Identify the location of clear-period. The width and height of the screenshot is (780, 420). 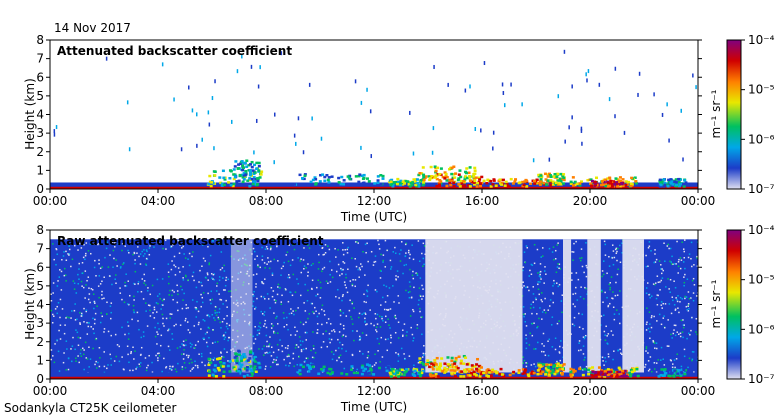
(633, 309).